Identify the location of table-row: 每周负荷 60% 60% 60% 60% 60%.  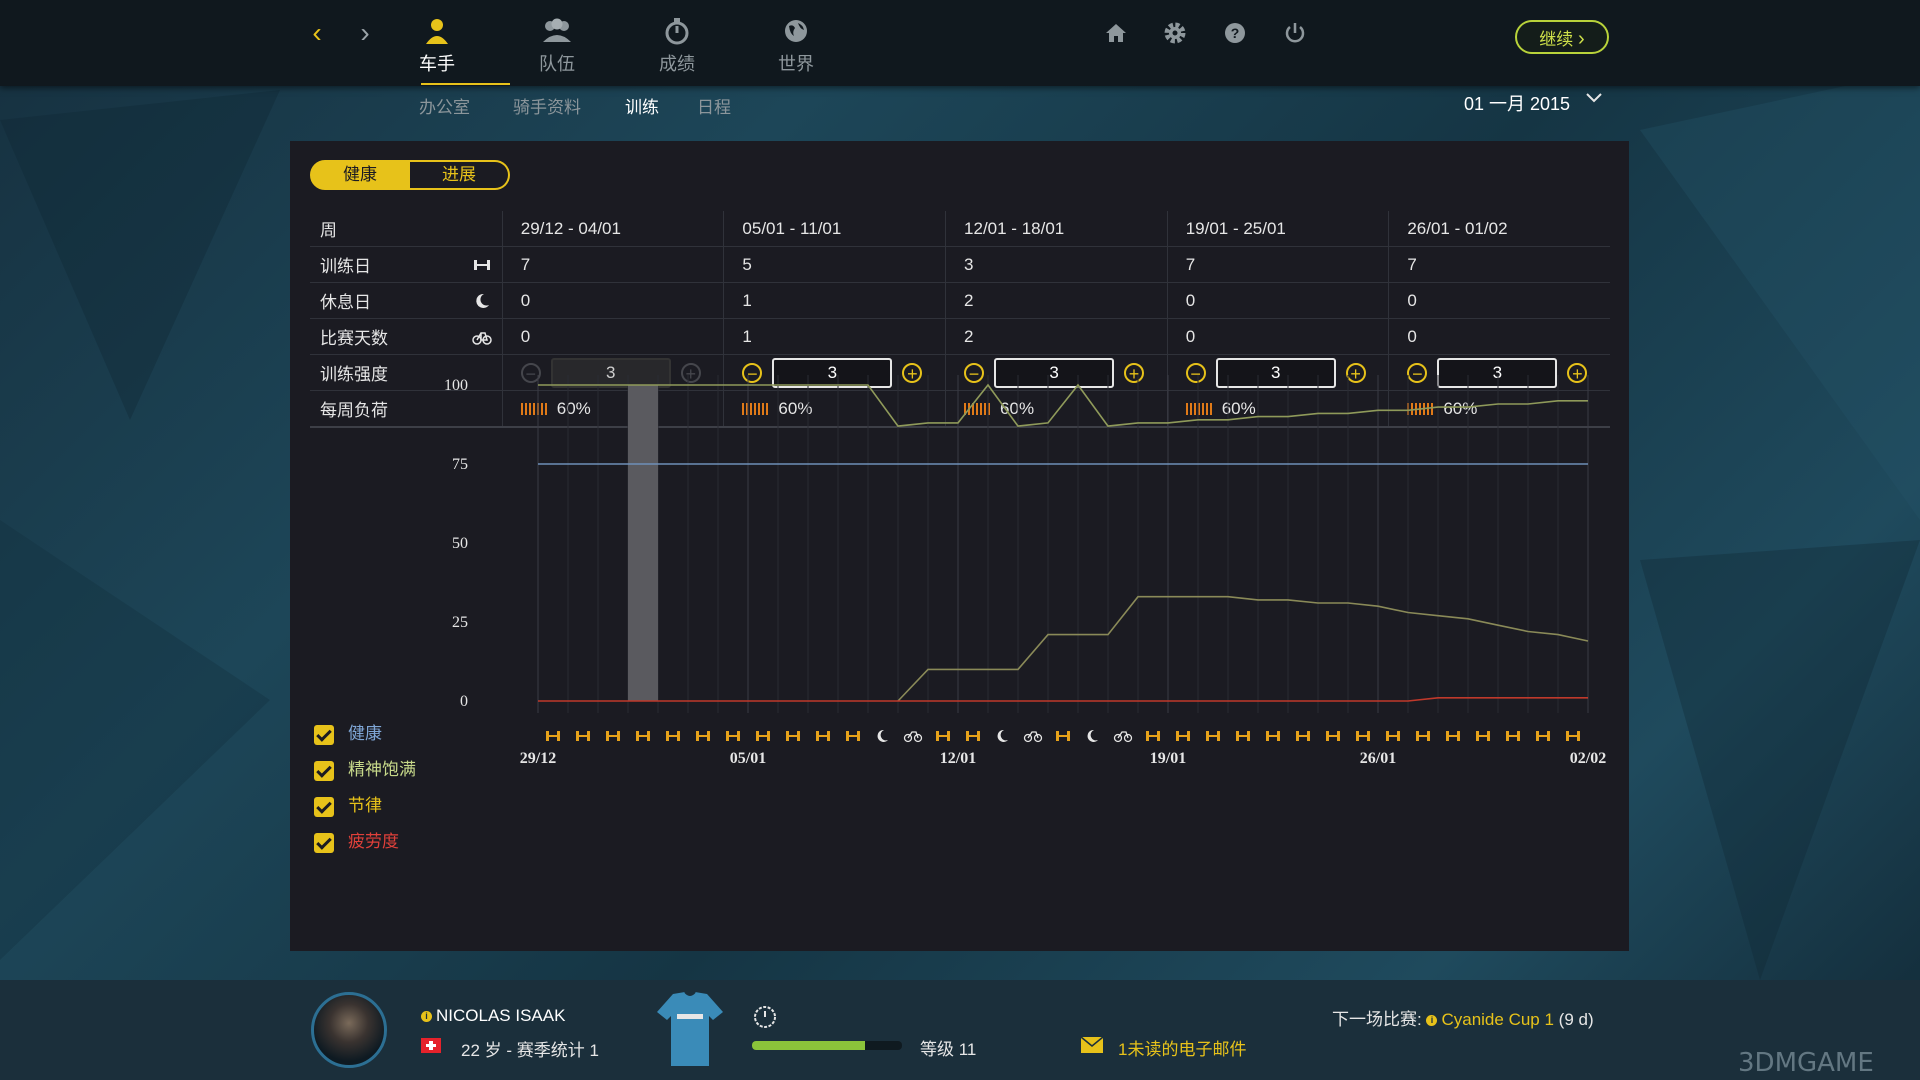
(960, 409).